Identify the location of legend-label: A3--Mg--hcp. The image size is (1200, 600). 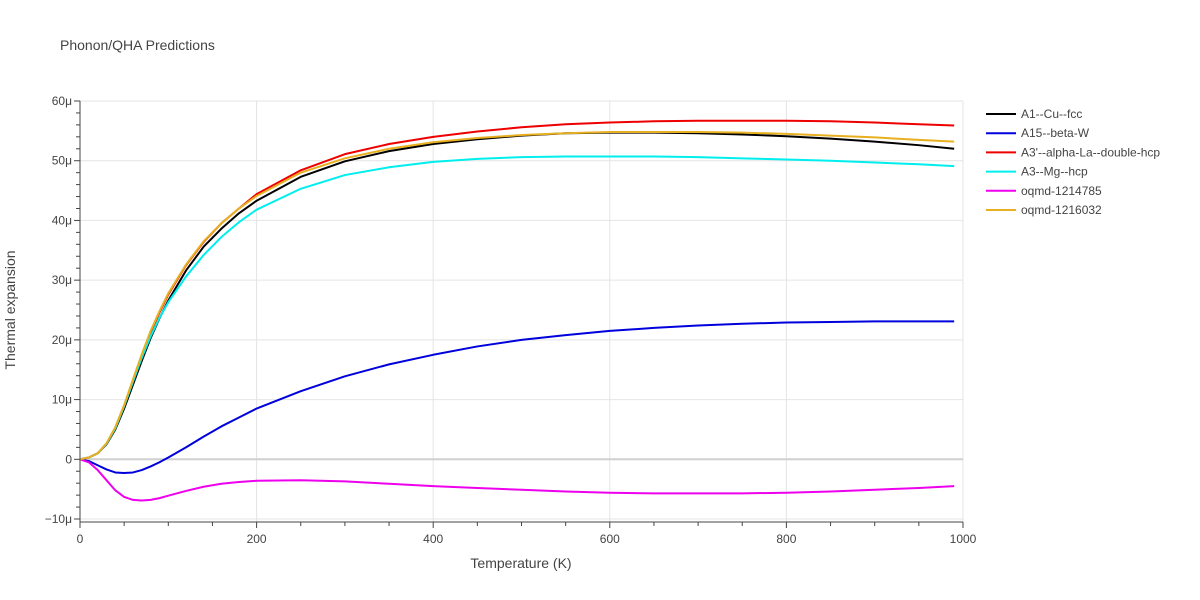
(1054, 172).